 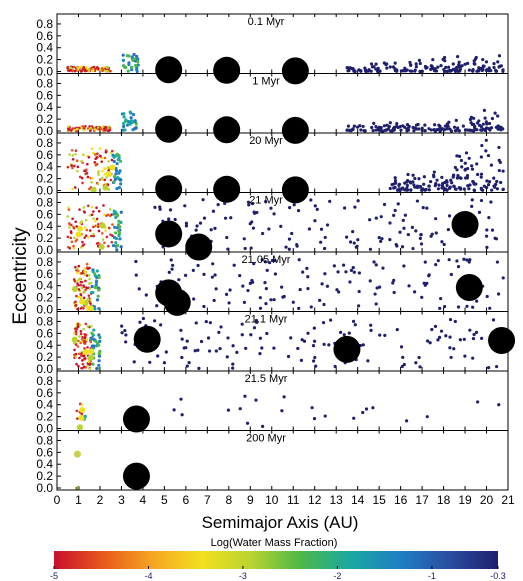 What do you see at coordinates (266, 22) in the screenshot?
I see `panel-title: 0.1 Myr` at bounding box center [266, 22].